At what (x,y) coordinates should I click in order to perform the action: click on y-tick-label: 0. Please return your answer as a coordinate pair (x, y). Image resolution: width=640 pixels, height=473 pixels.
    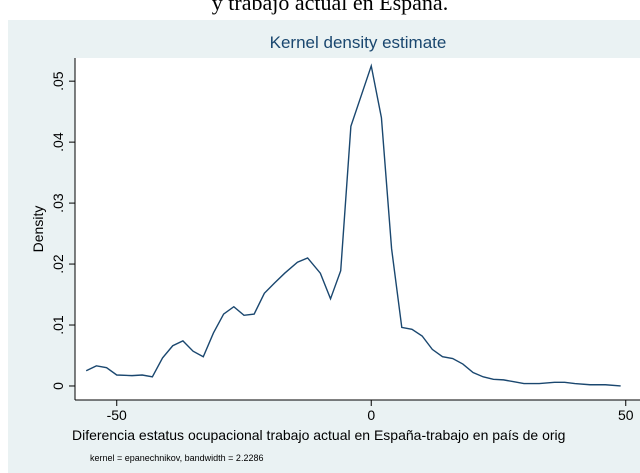
    Looking at the image, I should click on (58, 386).